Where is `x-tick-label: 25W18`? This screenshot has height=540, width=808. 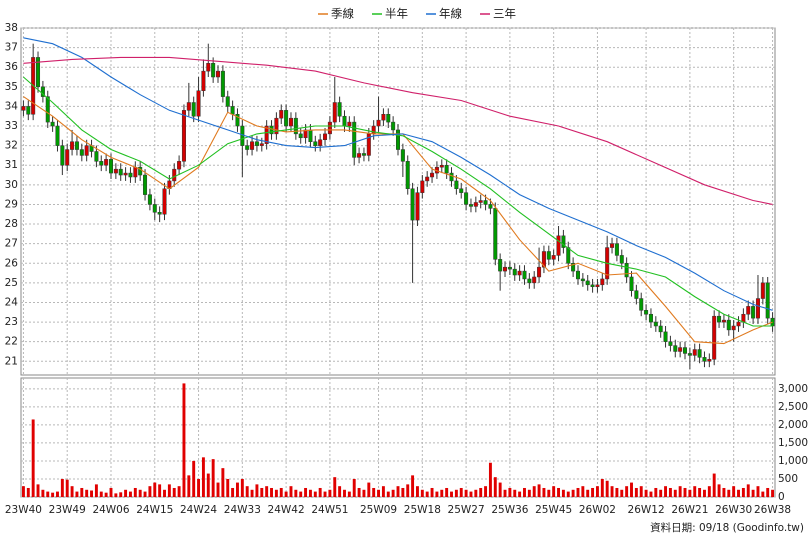 x-tick-label: 25W18 is located at coordinates (422, 510).